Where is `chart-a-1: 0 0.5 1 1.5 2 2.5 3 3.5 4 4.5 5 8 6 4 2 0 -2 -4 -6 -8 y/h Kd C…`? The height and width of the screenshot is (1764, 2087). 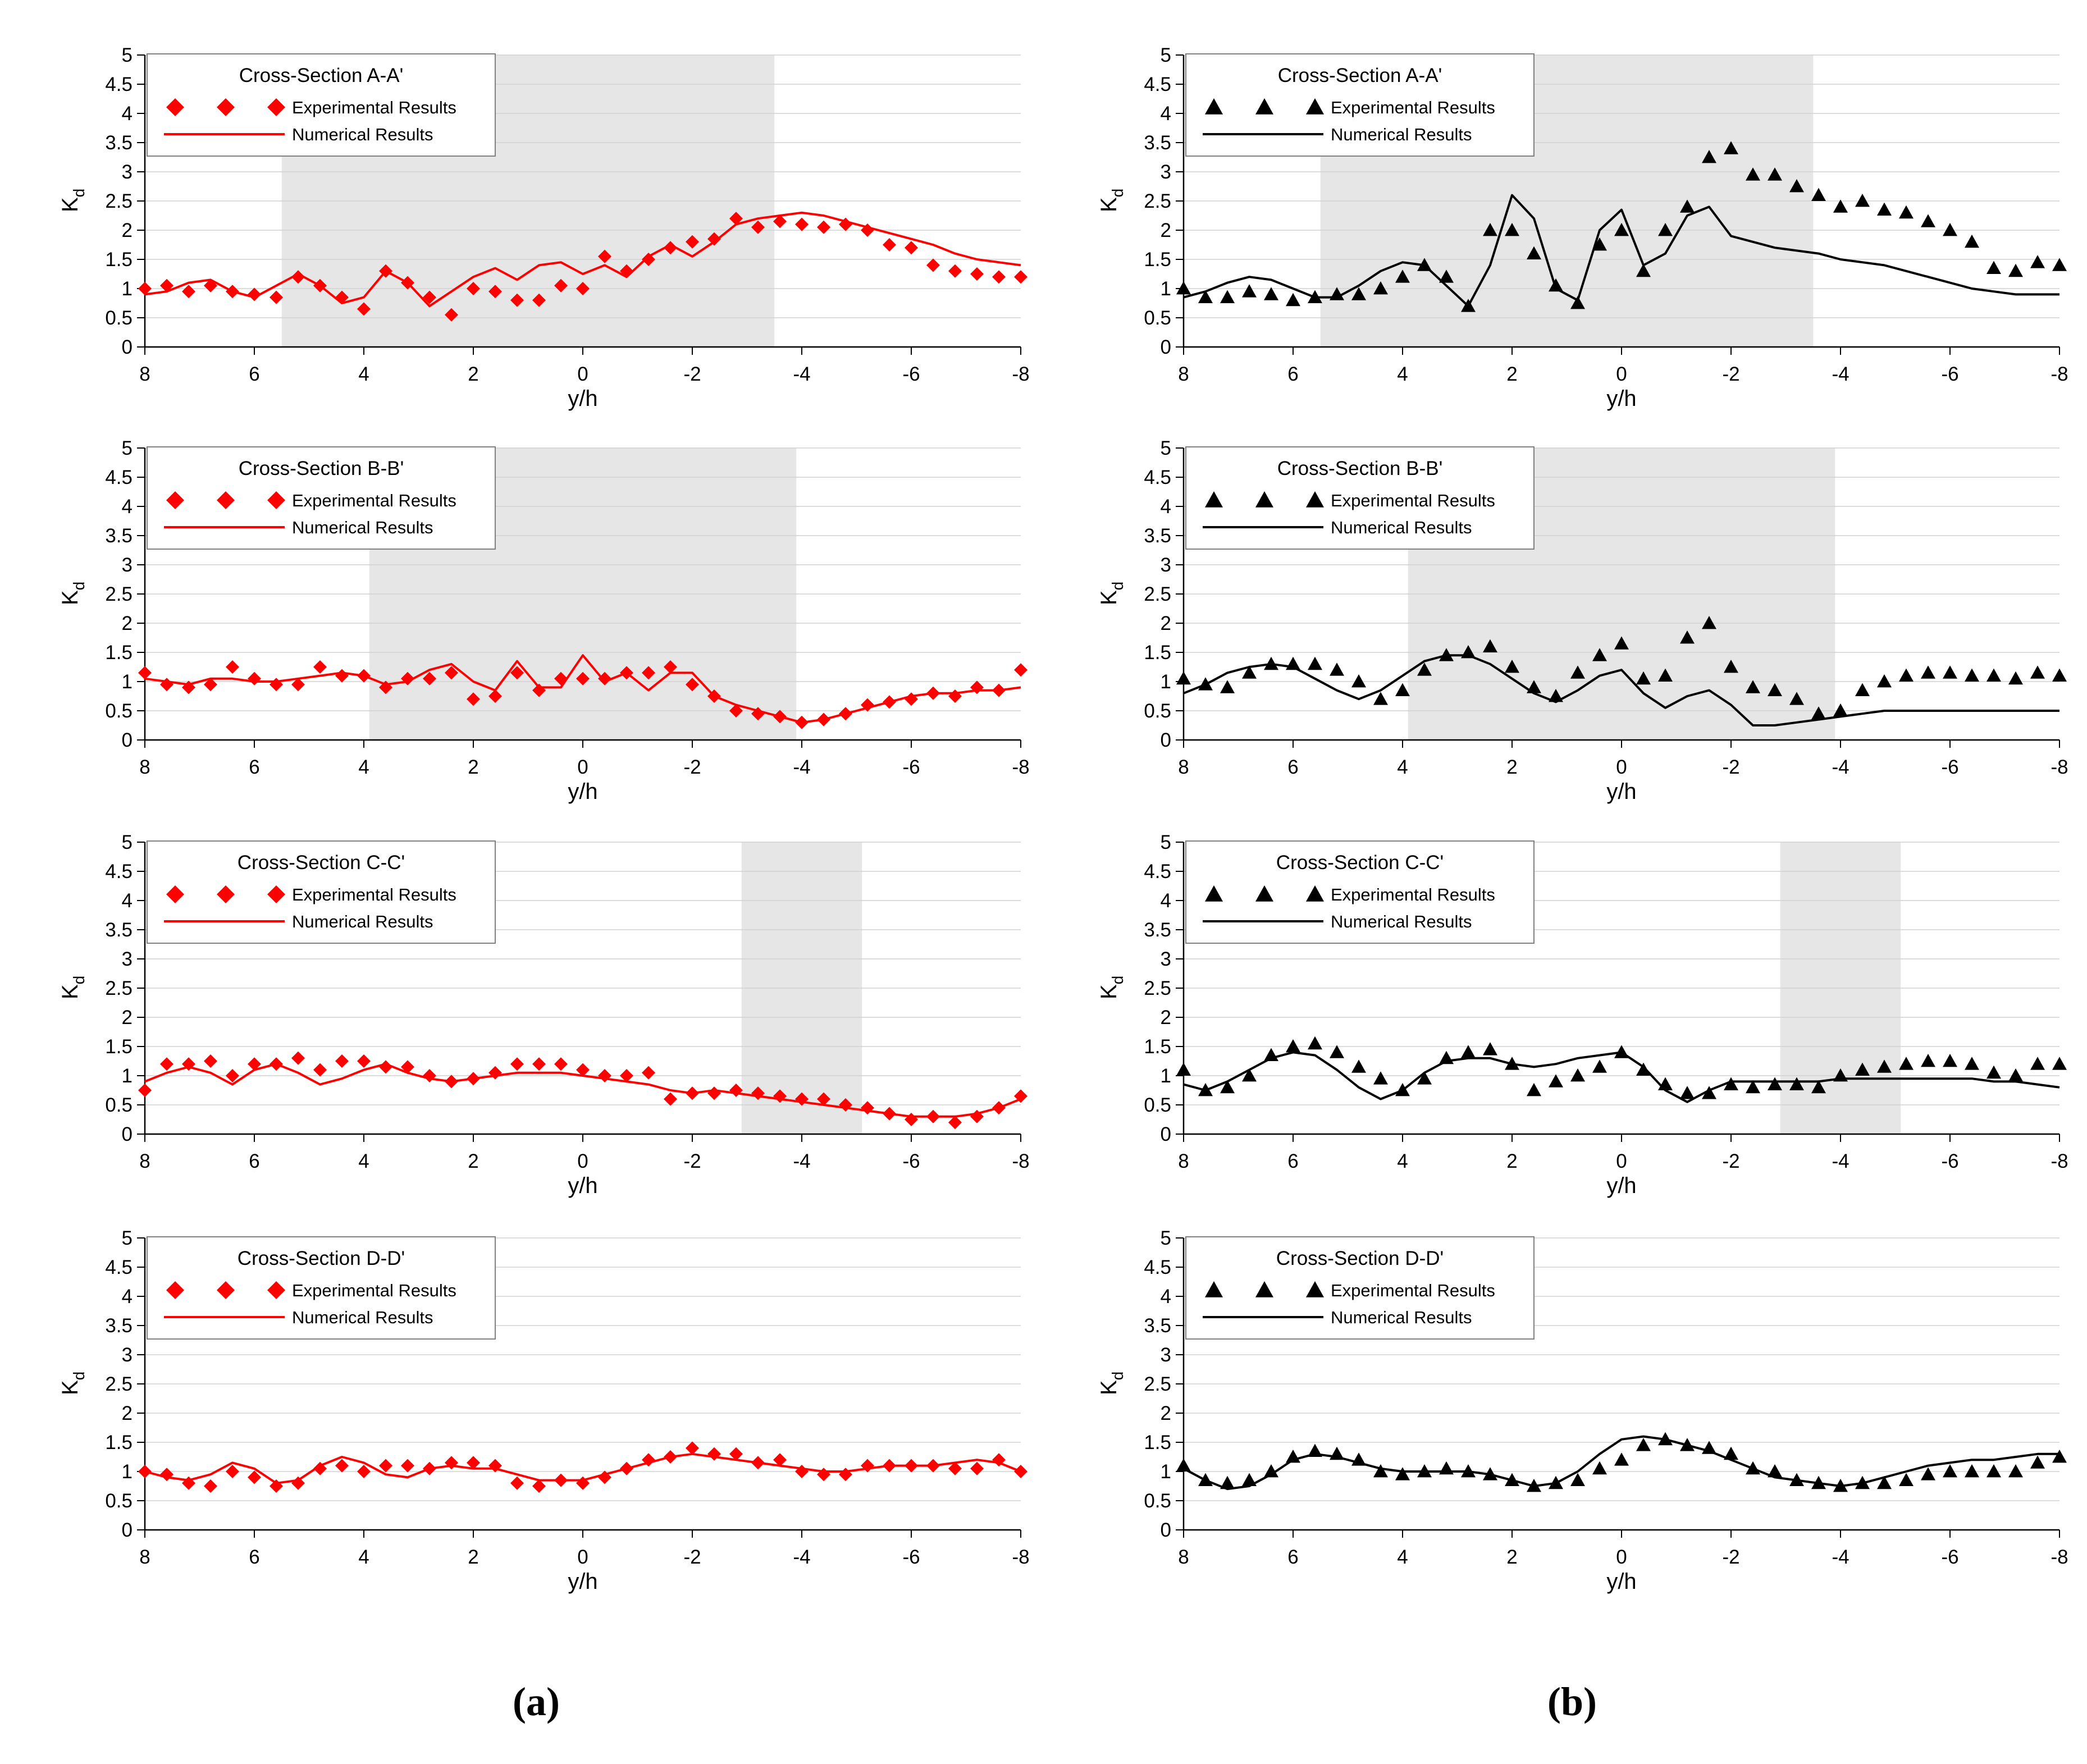 chart-a-1: 0 0.5 1 1.5 2 2.5 3 3.5 4 4.5 5 8 6 4 2 0 -2 -4 -6 -8 y/h Kd C… is located at coordinates (544, 227).